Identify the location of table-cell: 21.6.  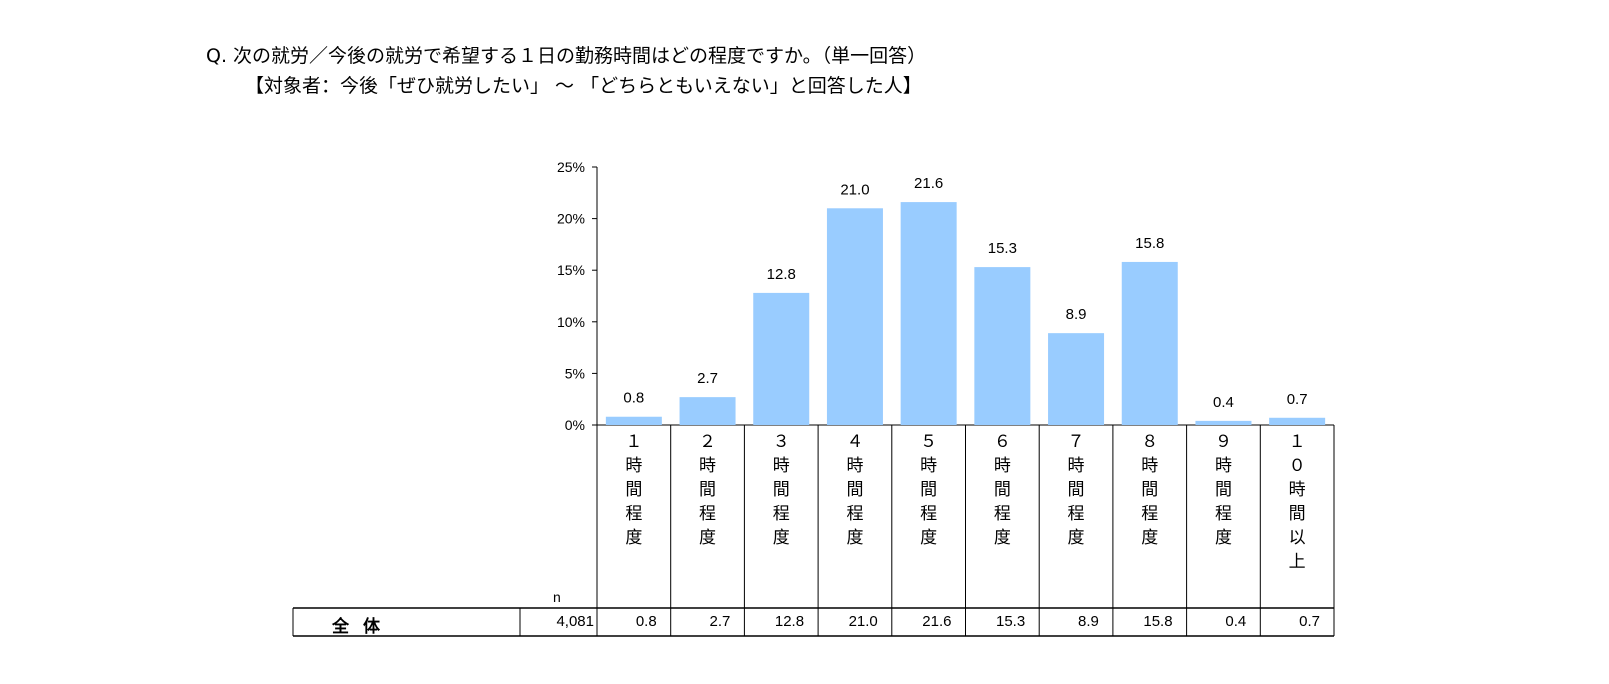
(937, 621).